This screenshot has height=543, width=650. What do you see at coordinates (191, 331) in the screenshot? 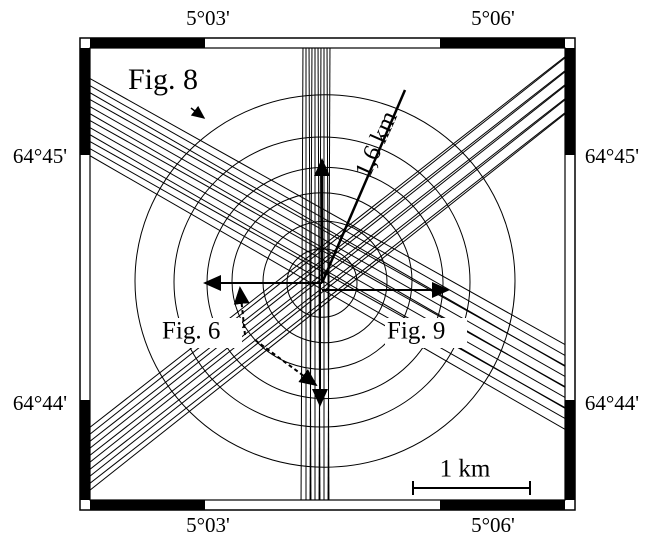
I see `fig6-label: Fig. 6` at bounding box center [191, 331].